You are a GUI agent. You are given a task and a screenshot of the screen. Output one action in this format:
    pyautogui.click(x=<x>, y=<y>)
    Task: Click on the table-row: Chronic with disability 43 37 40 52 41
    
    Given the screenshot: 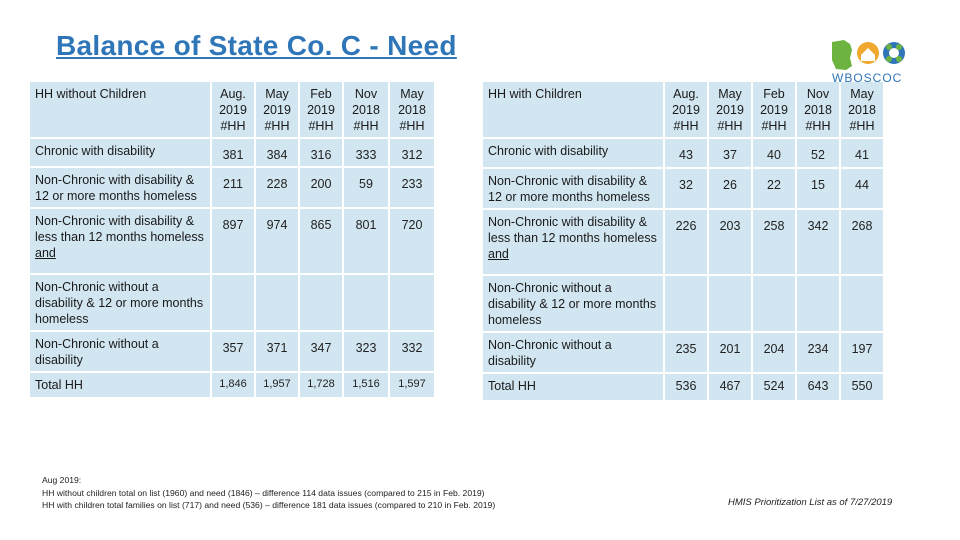 What is the action you would take?
    pyautogui.click(x=683, y=153)
    